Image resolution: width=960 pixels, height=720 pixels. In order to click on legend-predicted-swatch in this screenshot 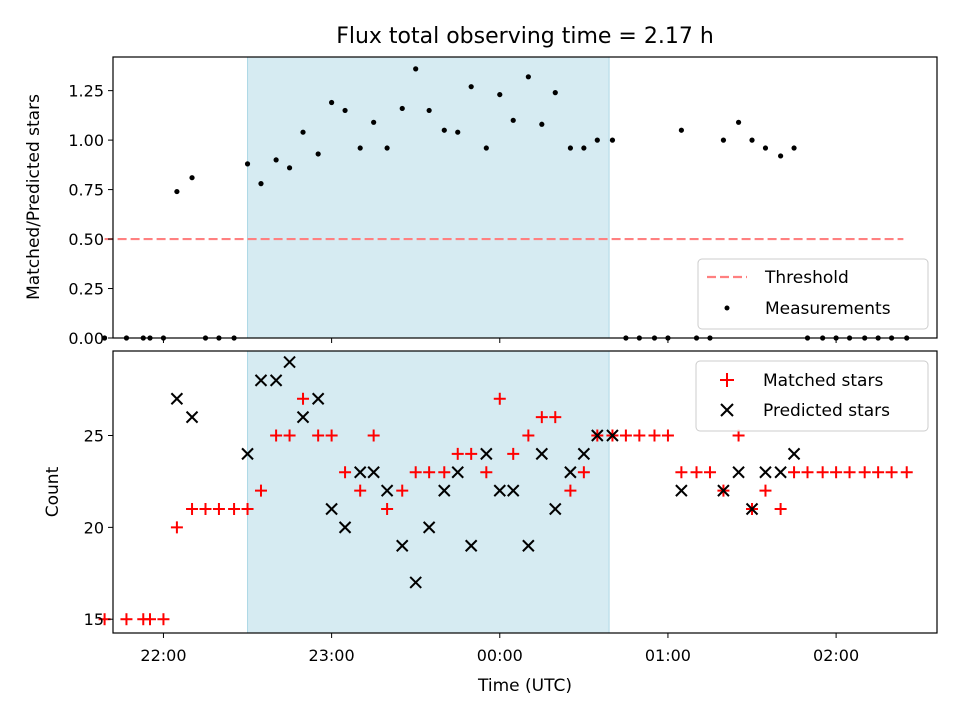, I will do `click(727, 410)`.